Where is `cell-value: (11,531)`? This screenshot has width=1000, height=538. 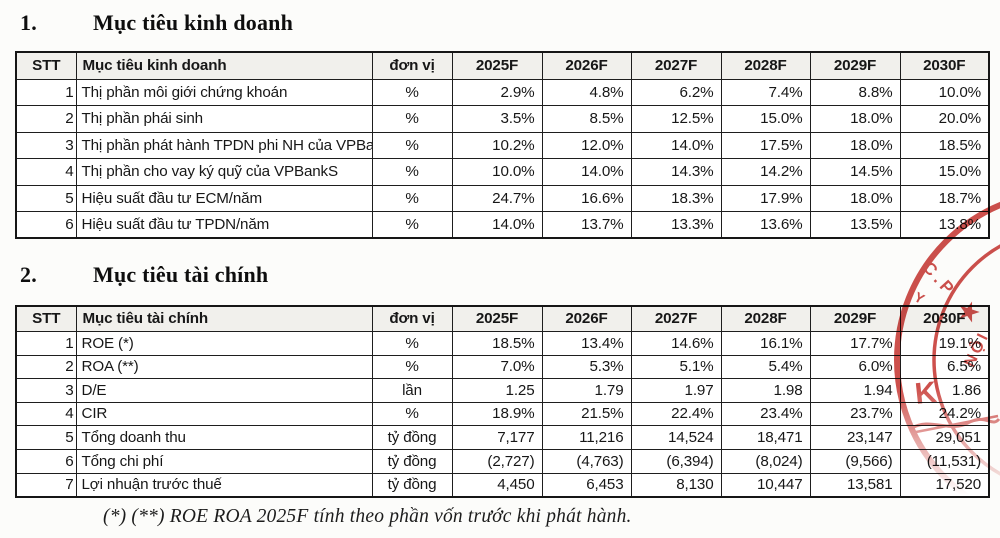 cell-value: (11,531) is located at coordinates (944, 461).